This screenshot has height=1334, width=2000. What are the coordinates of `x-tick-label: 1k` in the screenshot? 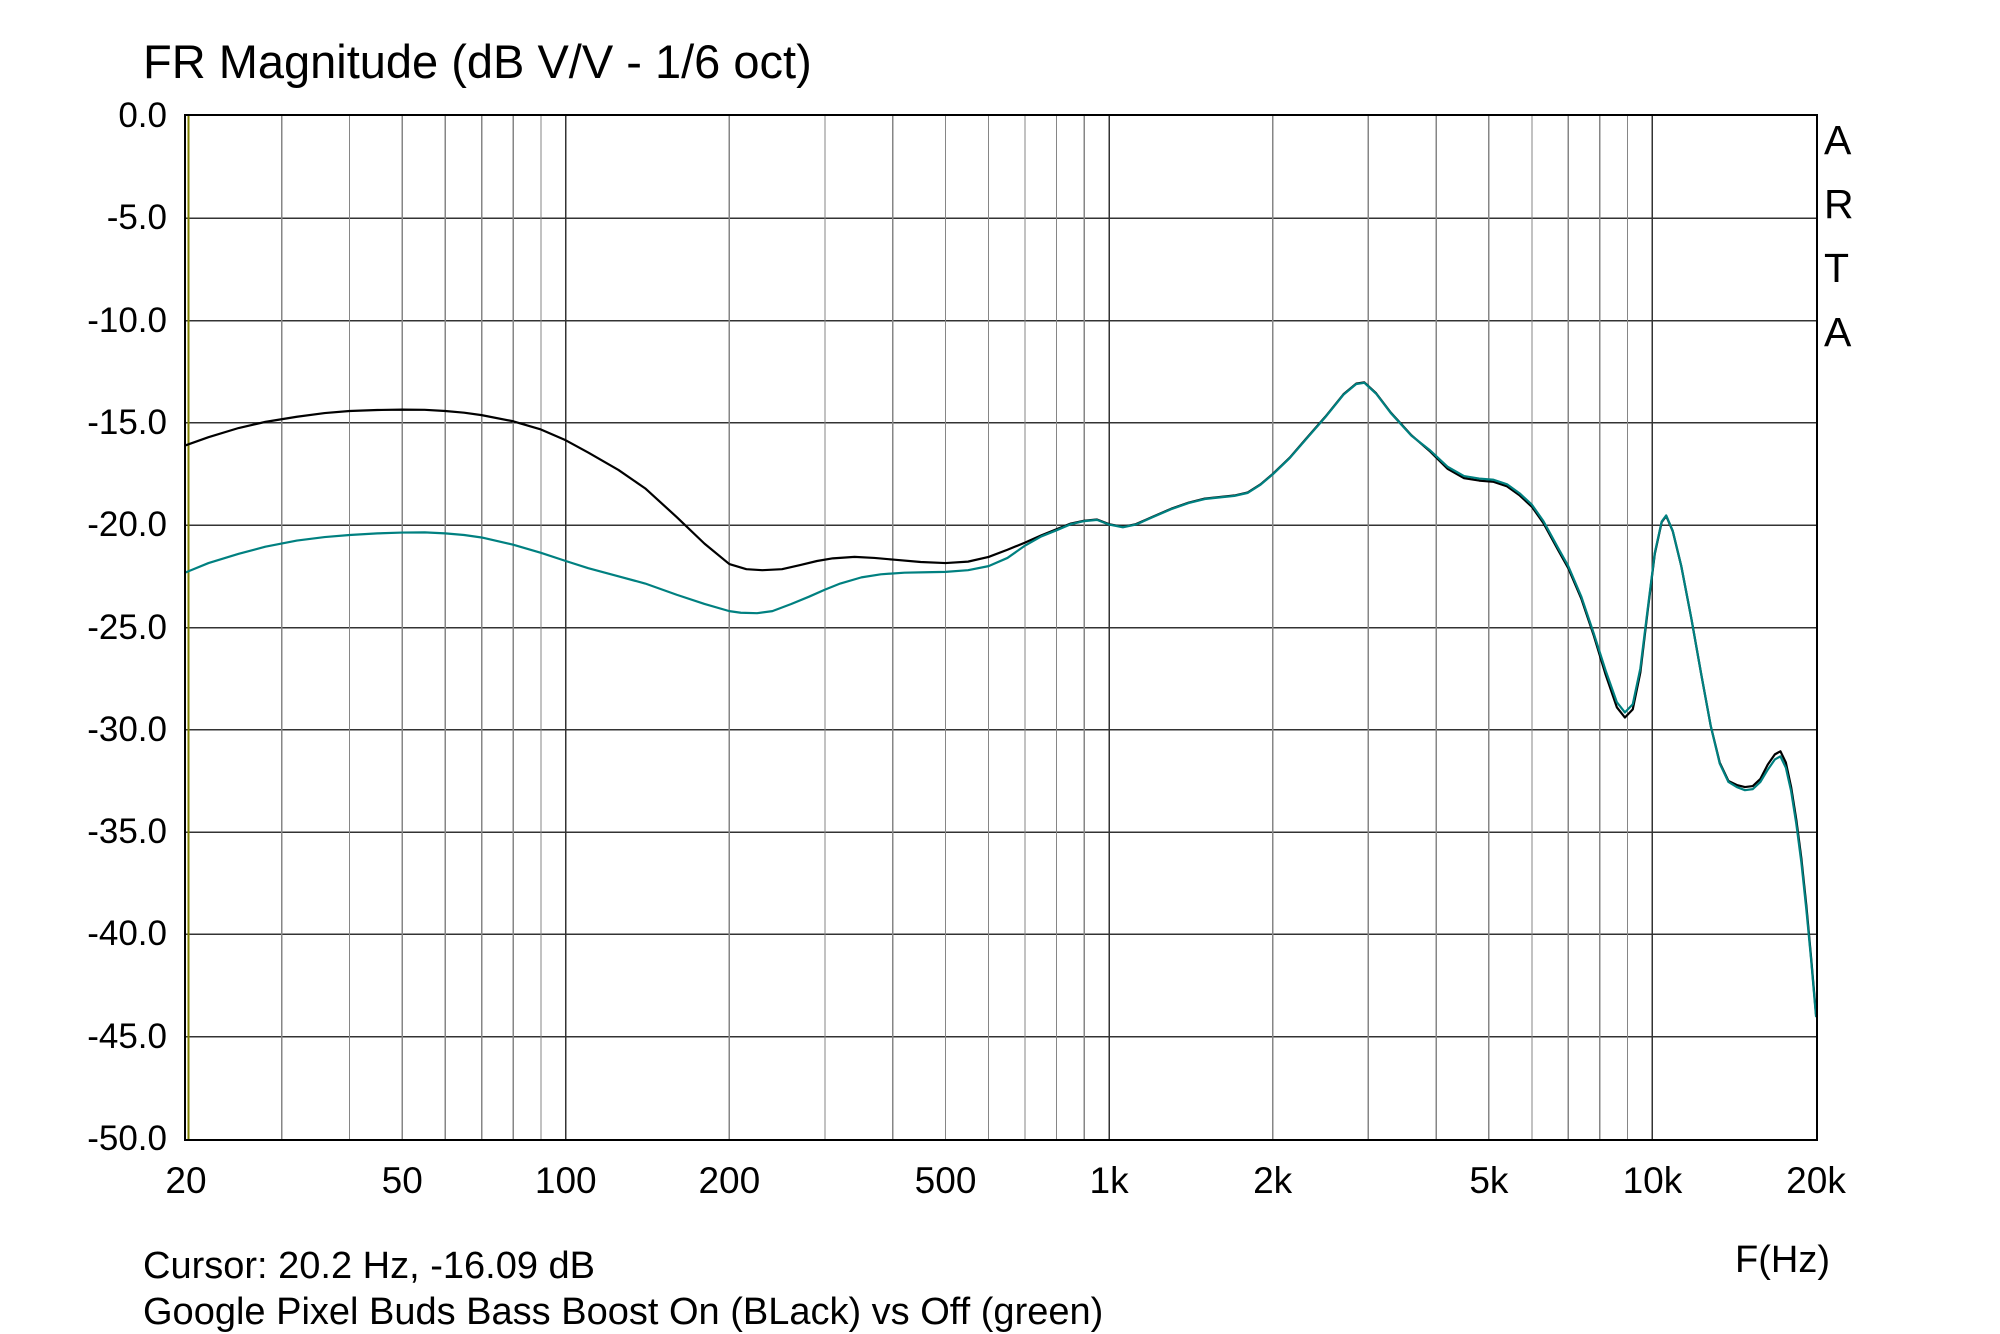 It's located at (1109, 1180).